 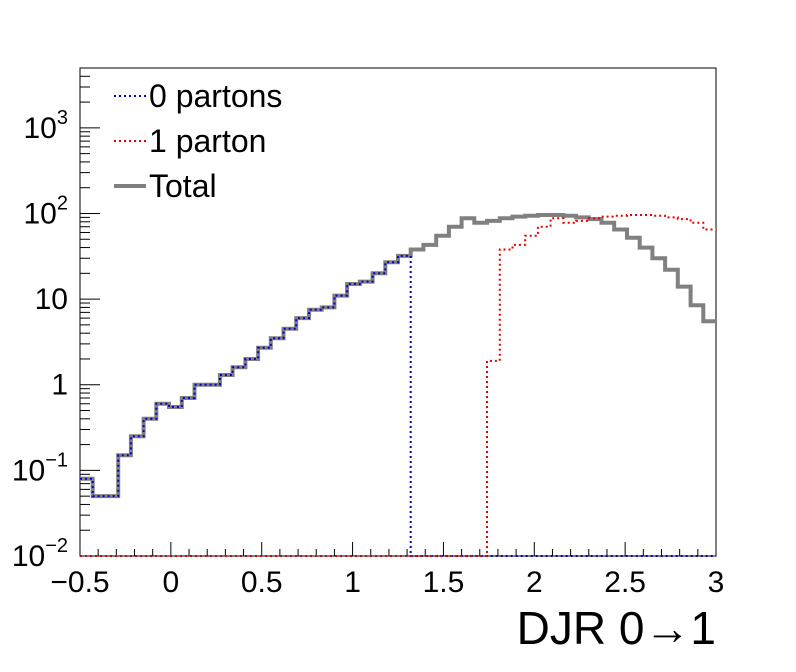 What do you see at coordinates (215, 96) in the screenshot?
I see `legend-label: 0 partons` at bounding box center [215, 96].